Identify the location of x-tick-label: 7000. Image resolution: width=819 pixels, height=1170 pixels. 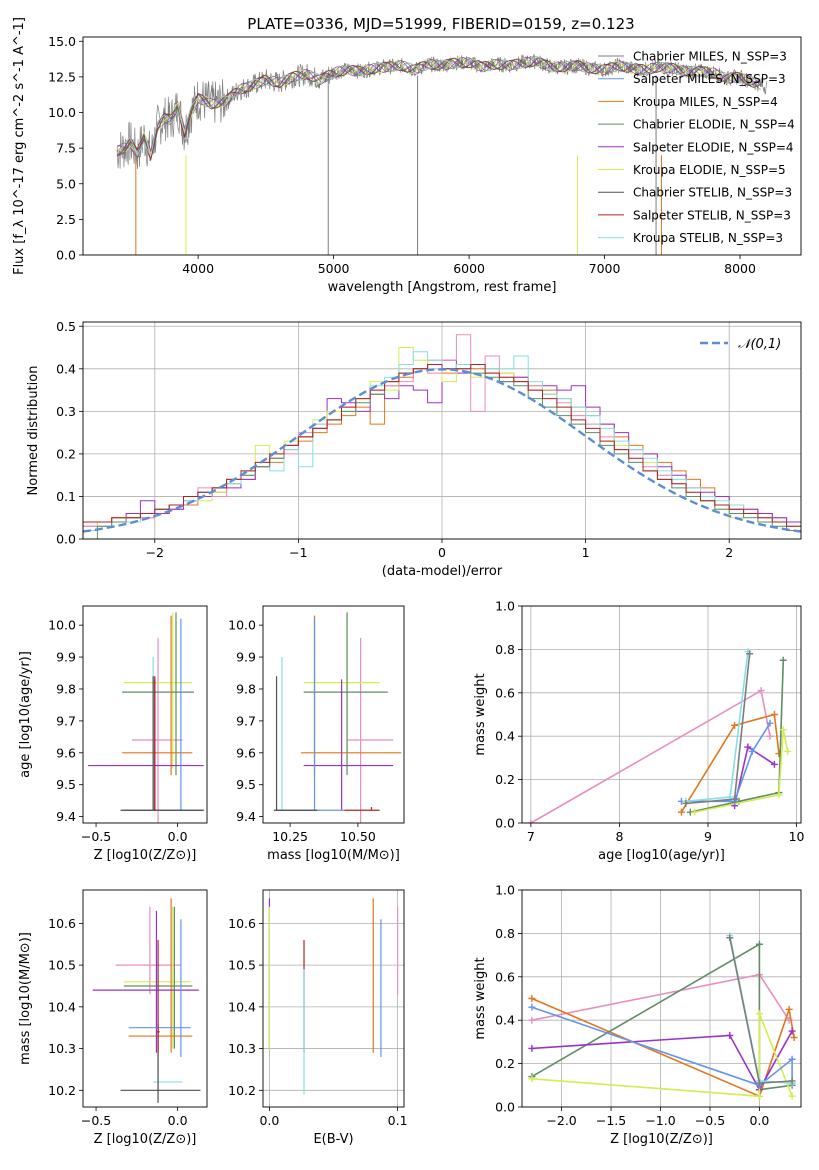
(605, 268).